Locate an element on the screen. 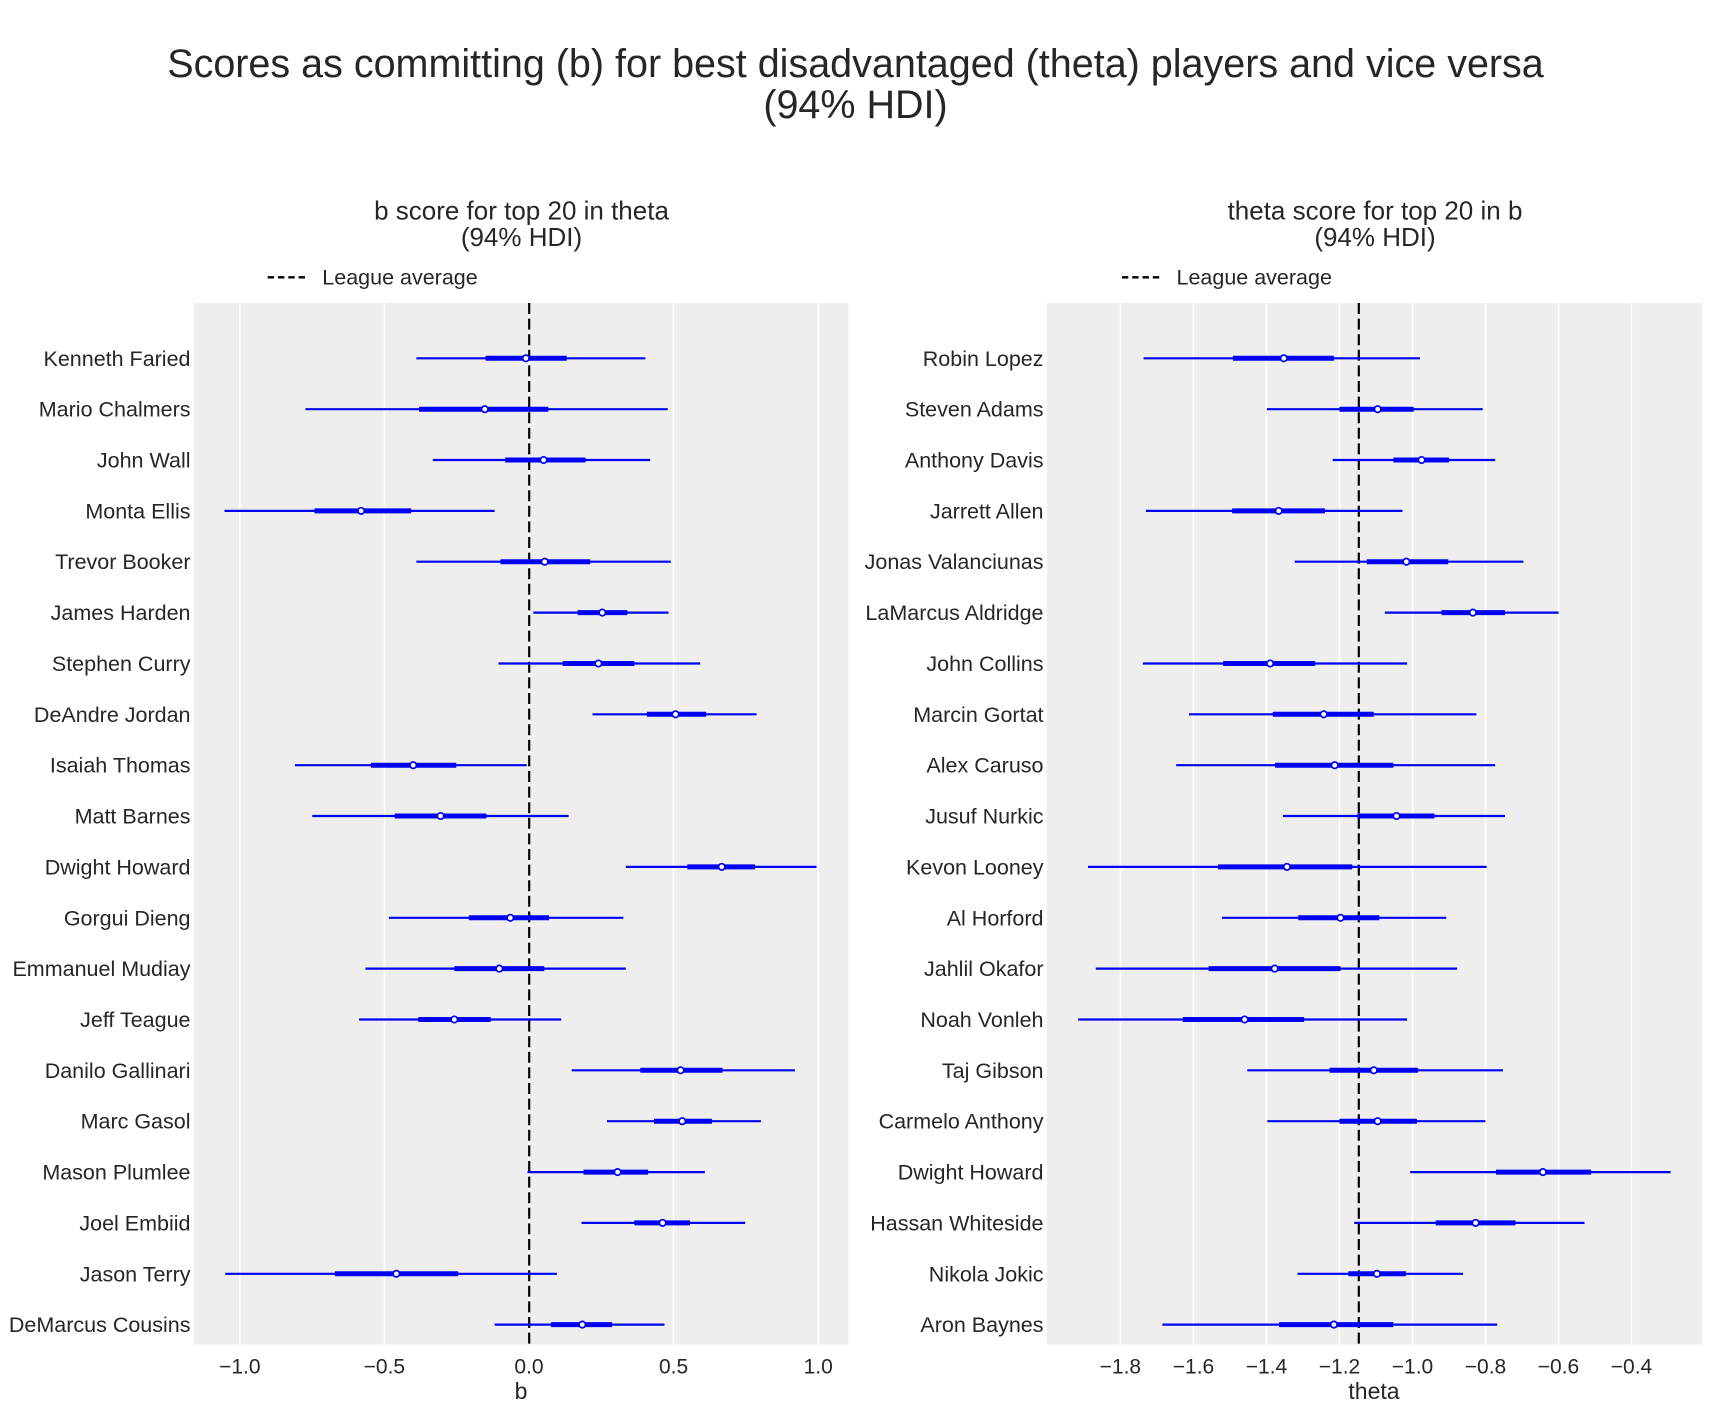 The width and height of the screenshot is (1711, 1416). svg-text: −1.6 is located at coordinates (1193, 1366).